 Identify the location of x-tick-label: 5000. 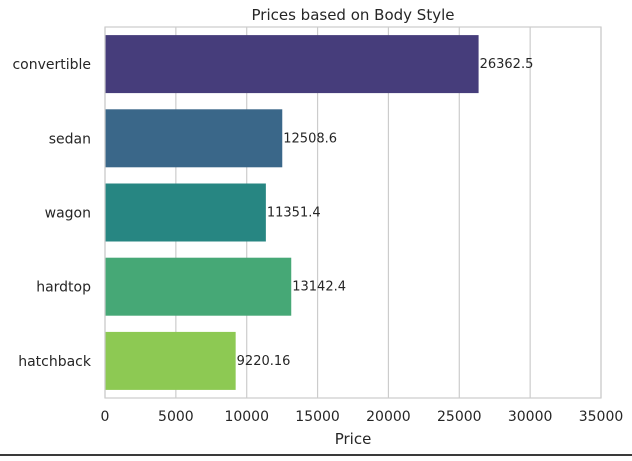
(176, 417).